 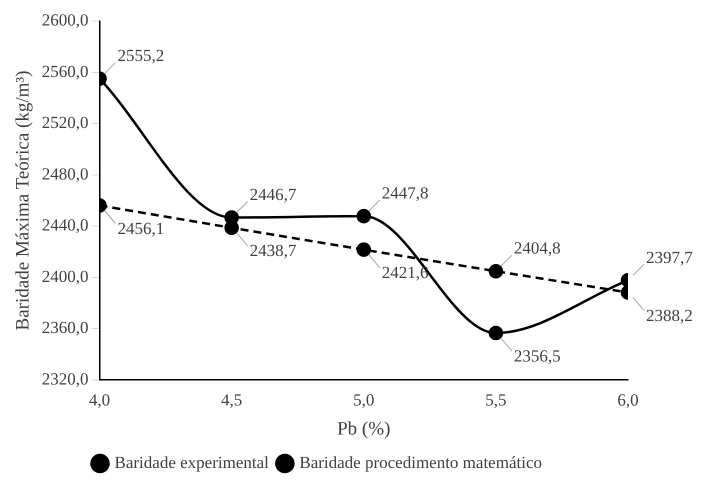 I want to click on x-tick-label: 5,0, so click(x=363, y=400).